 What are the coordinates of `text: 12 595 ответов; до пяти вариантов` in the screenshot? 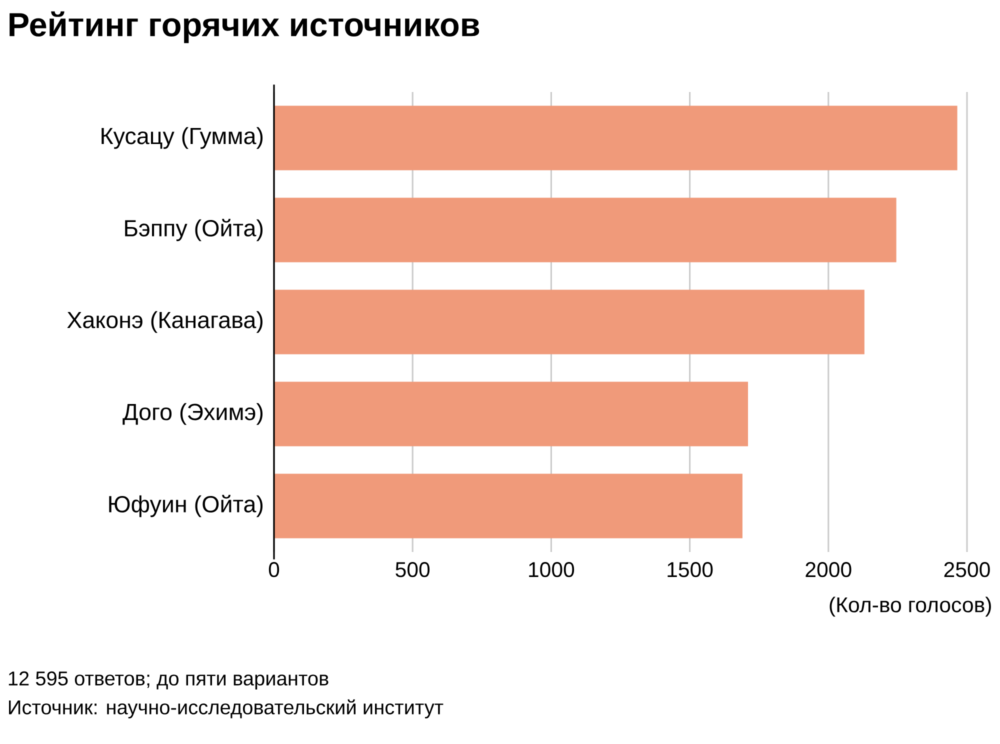 It's located at (168, 680).